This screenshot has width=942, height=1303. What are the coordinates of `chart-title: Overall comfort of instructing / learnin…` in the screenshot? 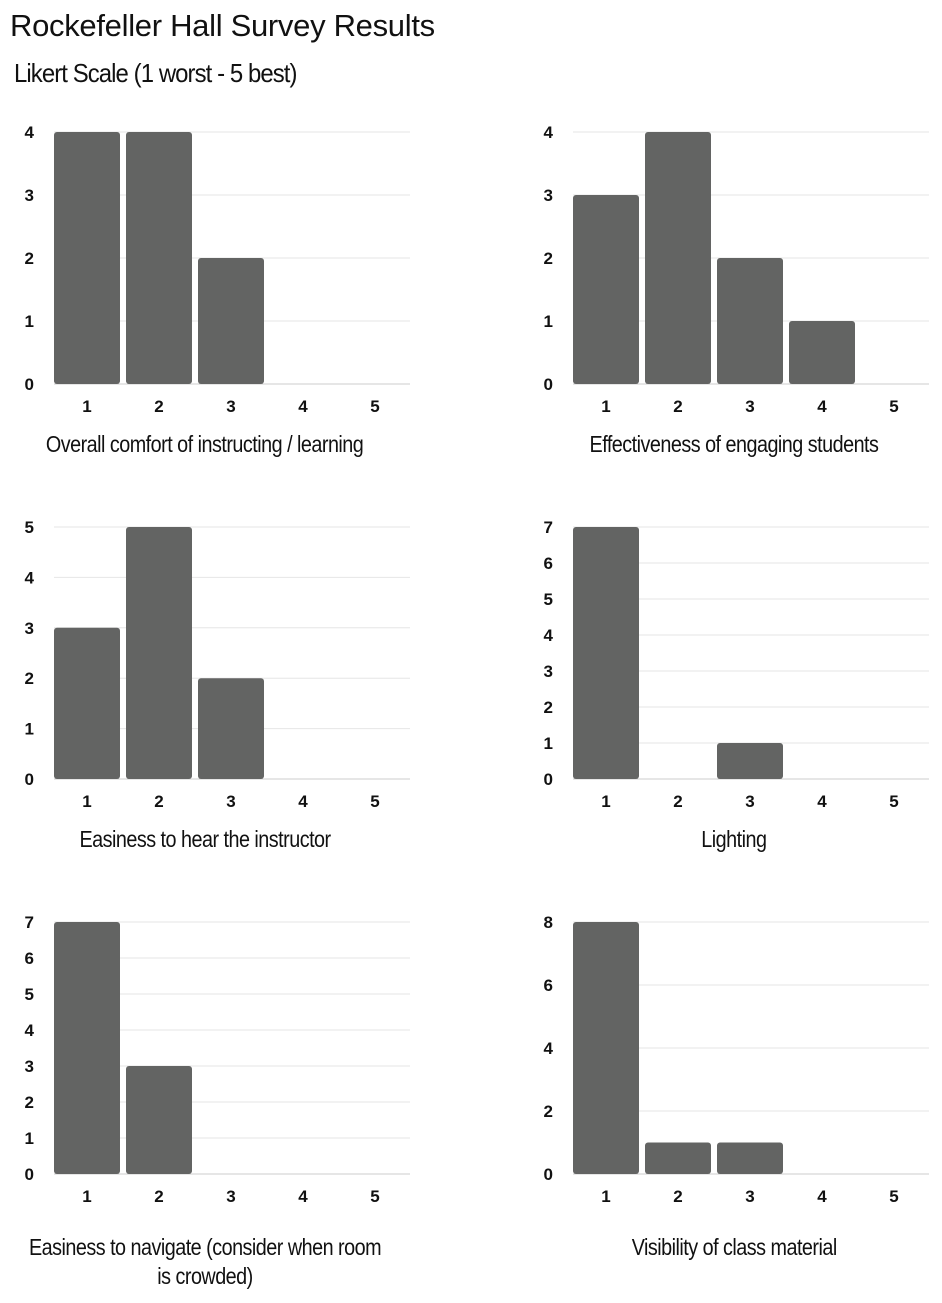 It's located at (205, 444).